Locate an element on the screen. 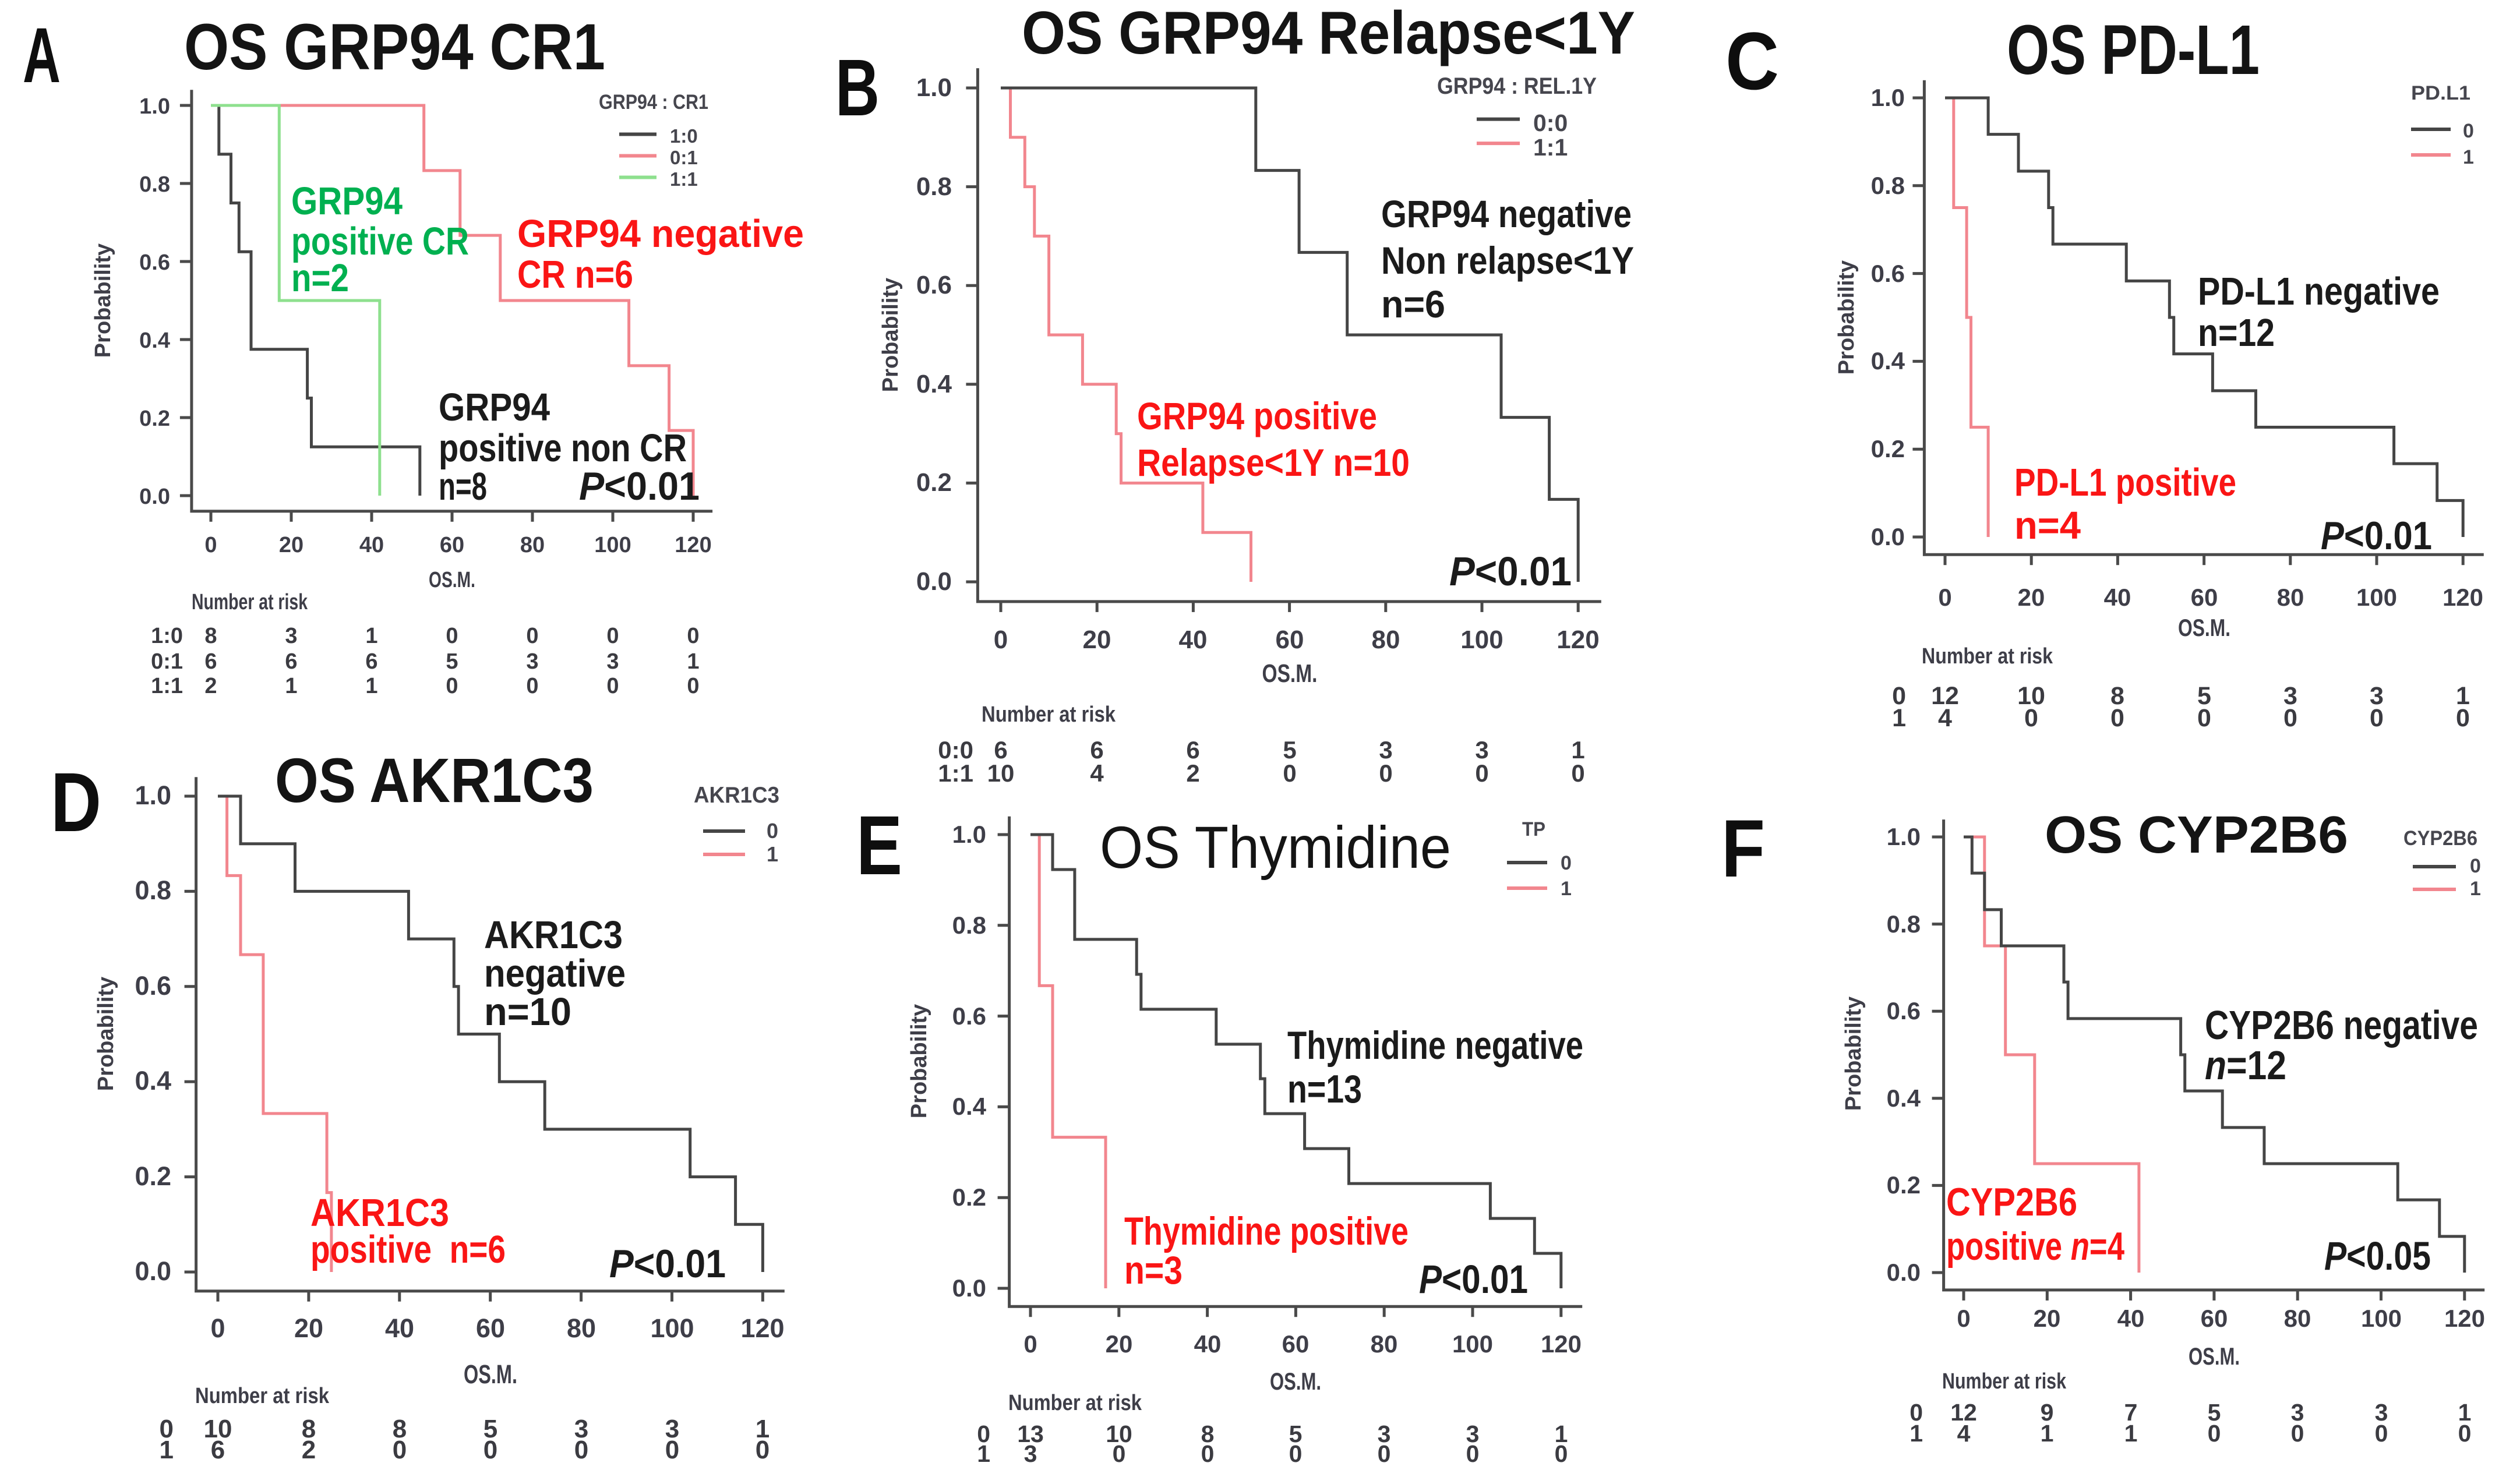 This screenshot has width=2506, height=1484. svg-text: 0.0 is located at coordinates (153, 1271).